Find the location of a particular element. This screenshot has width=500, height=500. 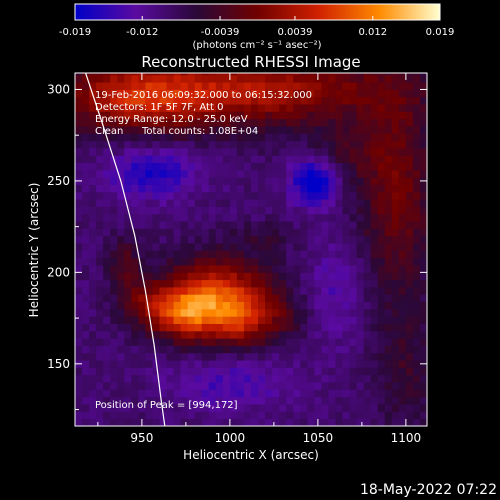

peak-position-text: Position of Peak = [994,172] is located at coordinates (166, 405).